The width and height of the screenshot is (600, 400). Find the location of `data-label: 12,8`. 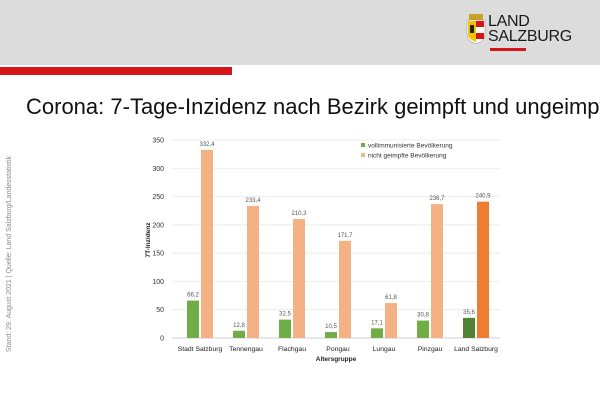

data-label: 12,8 is located at coordinates (239, 326).